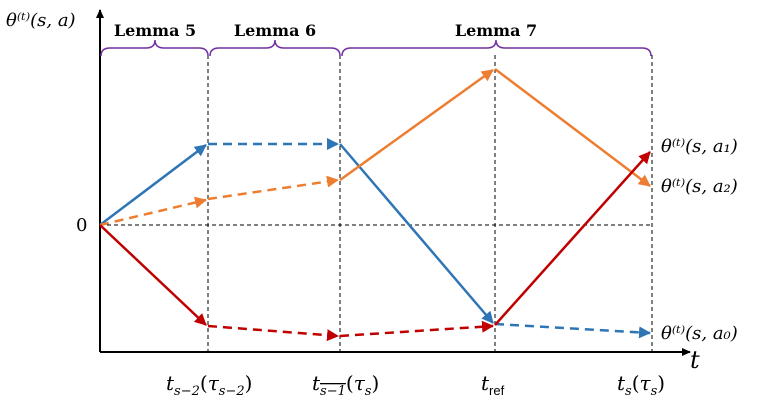 The width and height of the screenshot is (766, 400). Describe the element at coordinates (641, 385) in the screenshot. I see `tick-label-t4: ts(τs)` at that location.